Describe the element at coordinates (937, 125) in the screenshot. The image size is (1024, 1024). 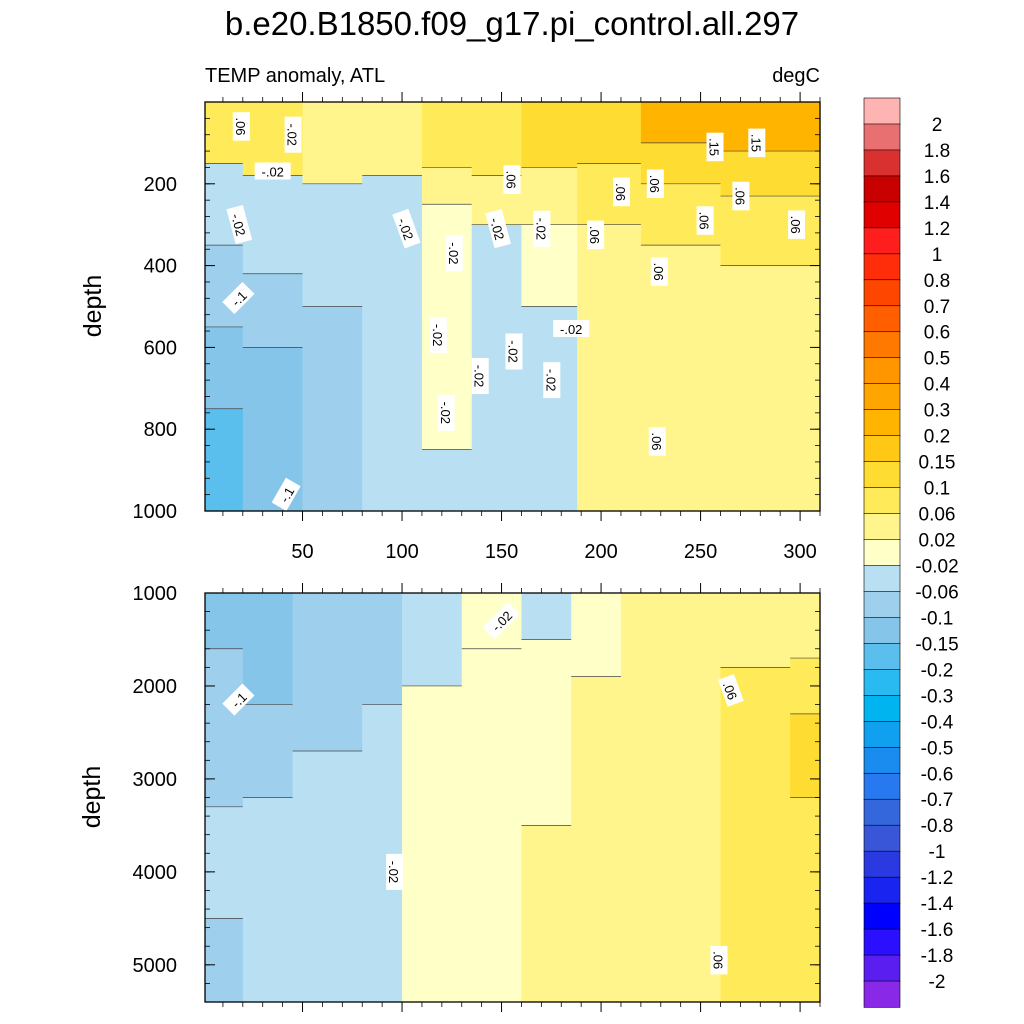
I see `colorbar-label: 2` at that location.